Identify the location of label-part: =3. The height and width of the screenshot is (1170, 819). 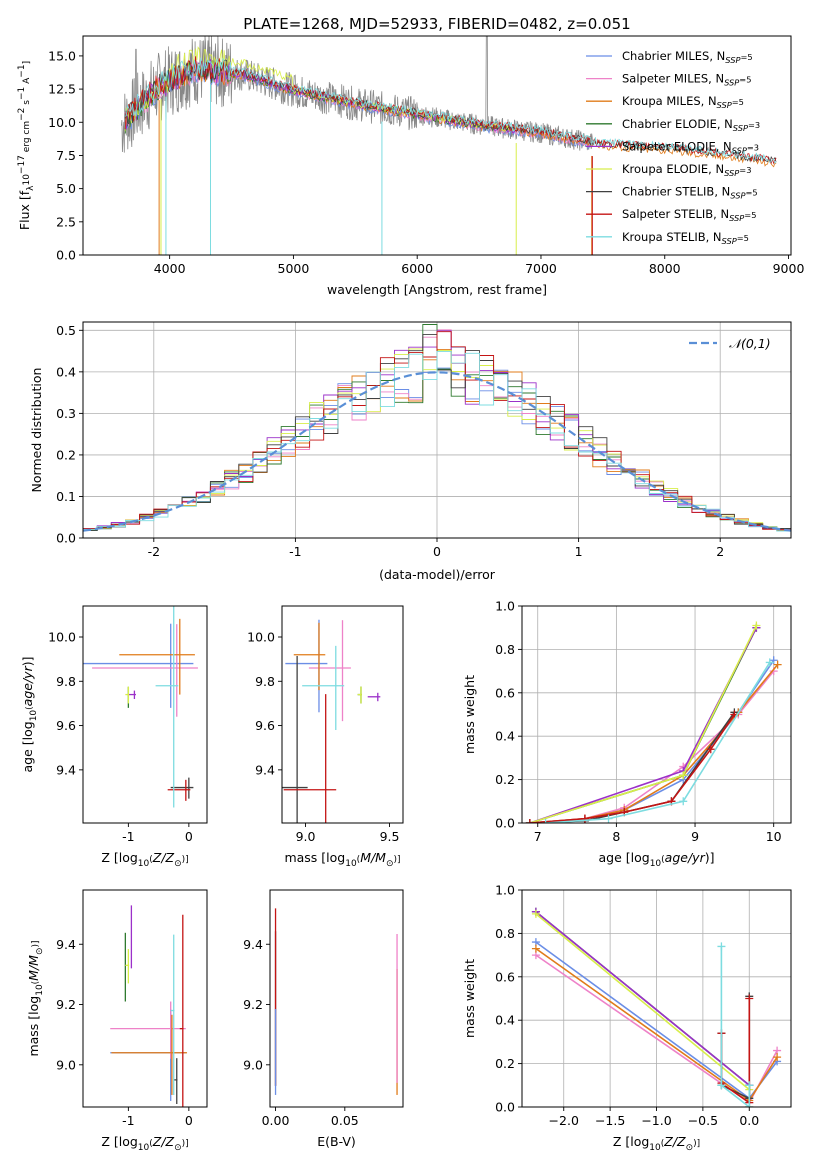
(753, 147).